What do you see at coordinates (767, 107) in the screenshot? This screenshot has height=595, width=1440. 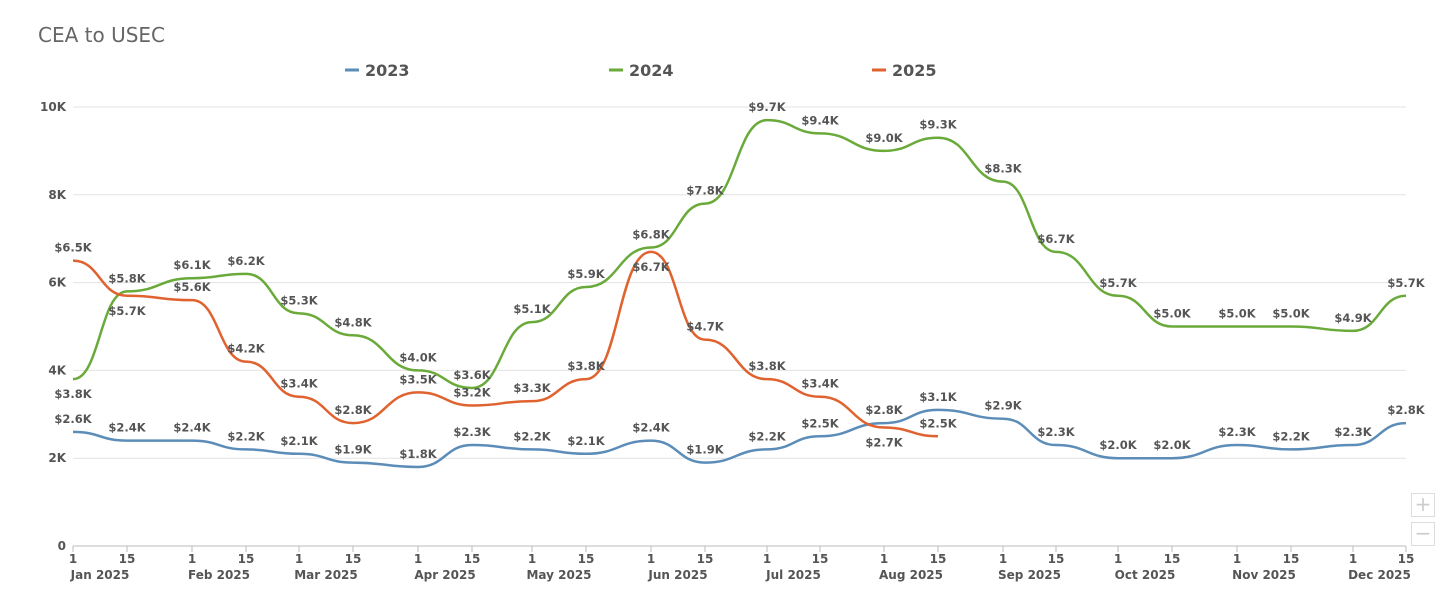 I see `data-label-2024: $9.7K` at bounding box center [767, 107].